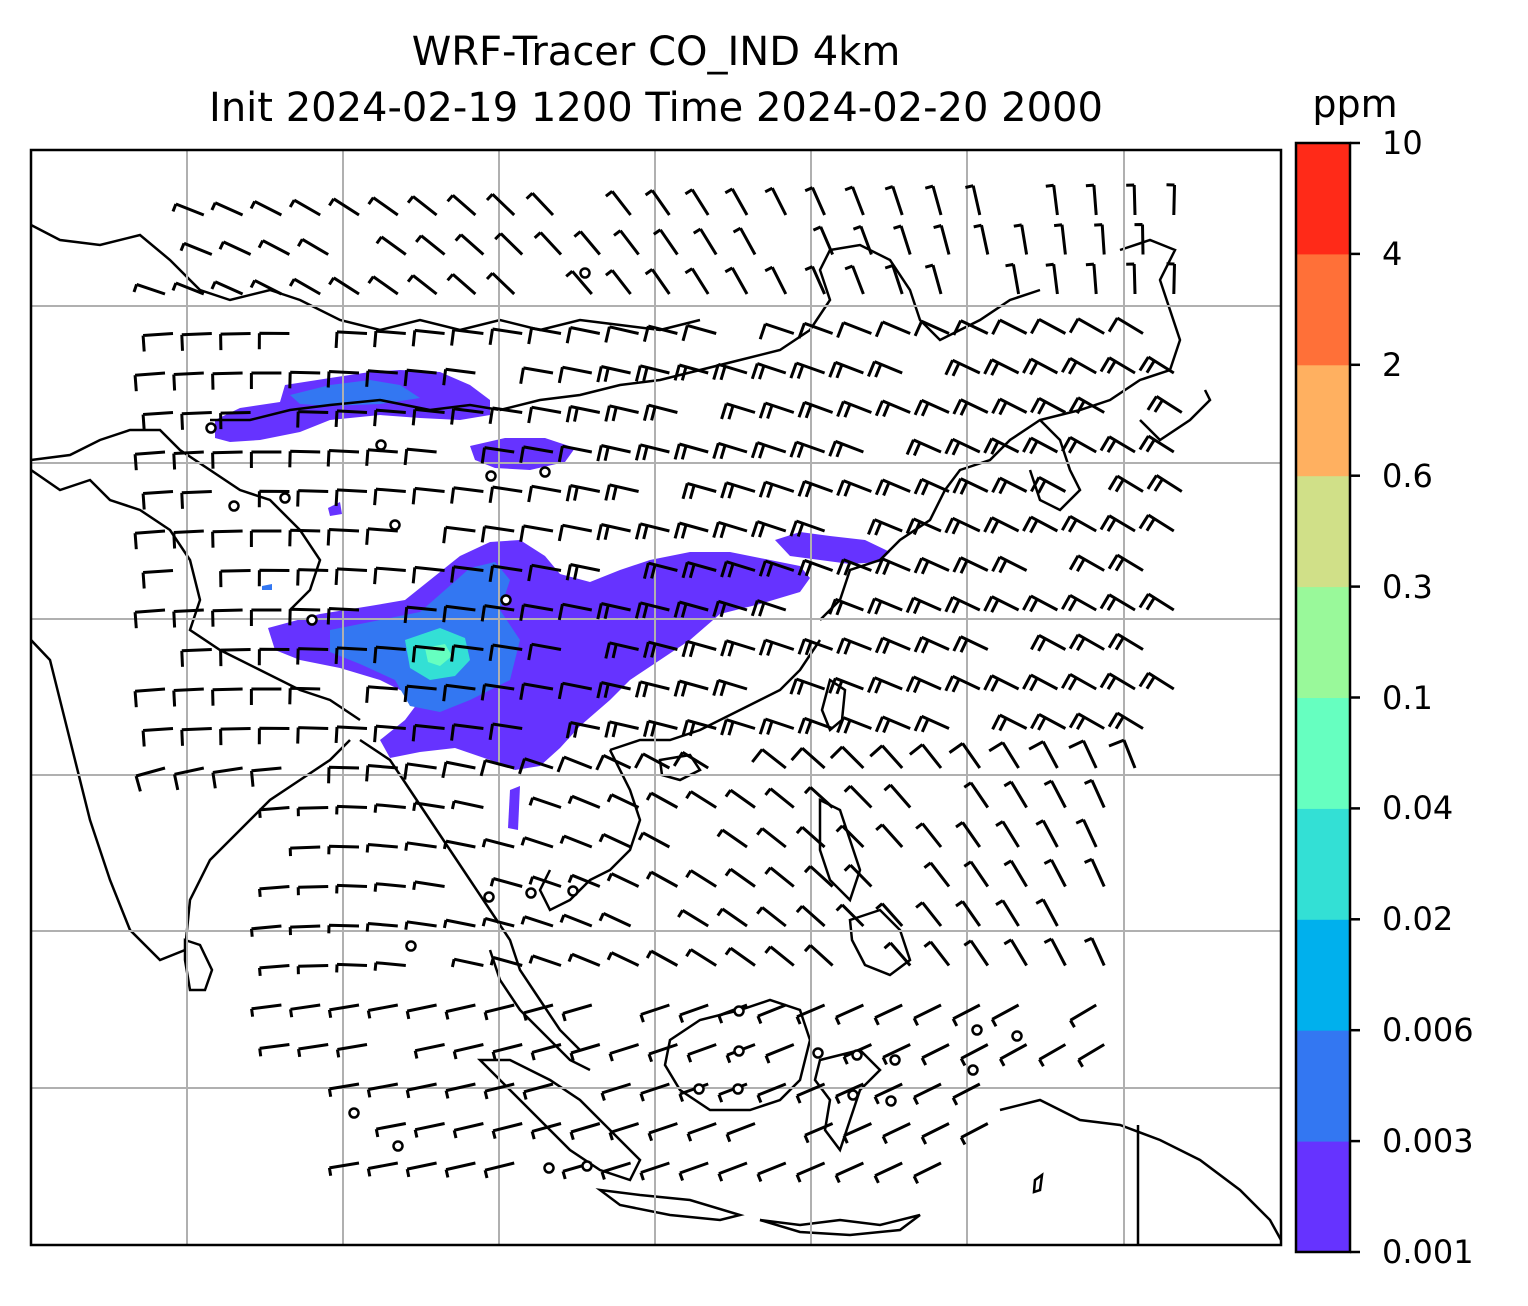  I want to click on coast-sumatra, so click(559, 1120).